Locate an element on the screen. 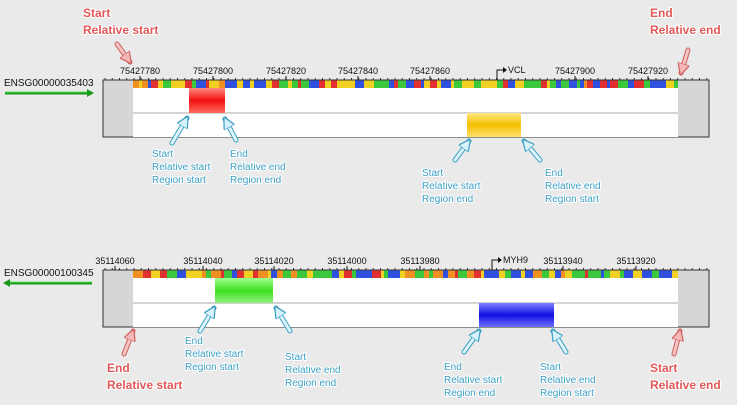 This screenshot has height=405, width=737. gene-name: VCL is located at coordinates (517, 70).